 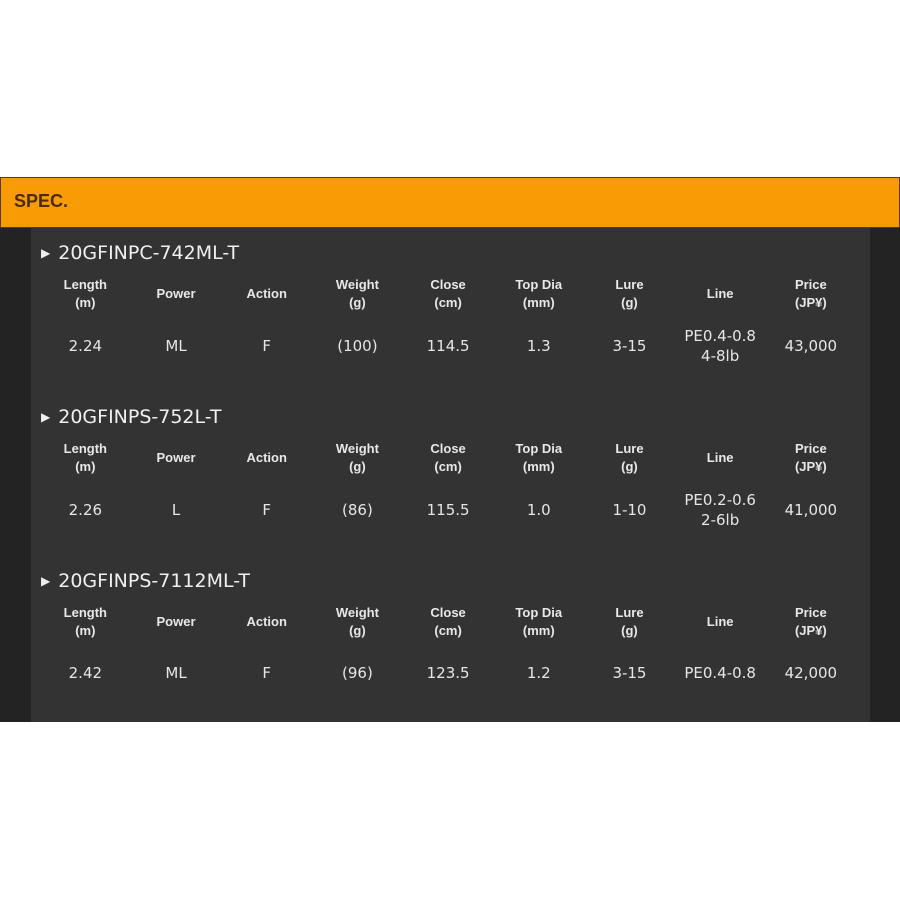 I want to click on value-price: 42,000, so click(x=811, y=673).